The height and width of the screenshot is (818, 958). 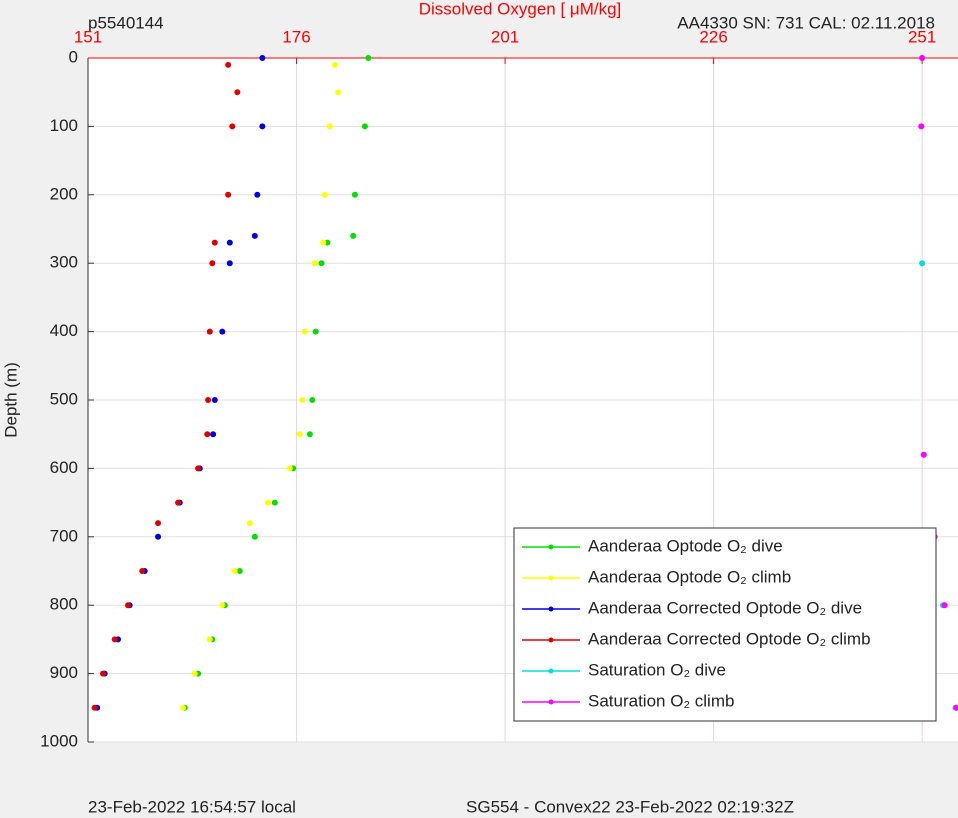 I want to click on y-tick-label: 200, so click(x=64, y=193).